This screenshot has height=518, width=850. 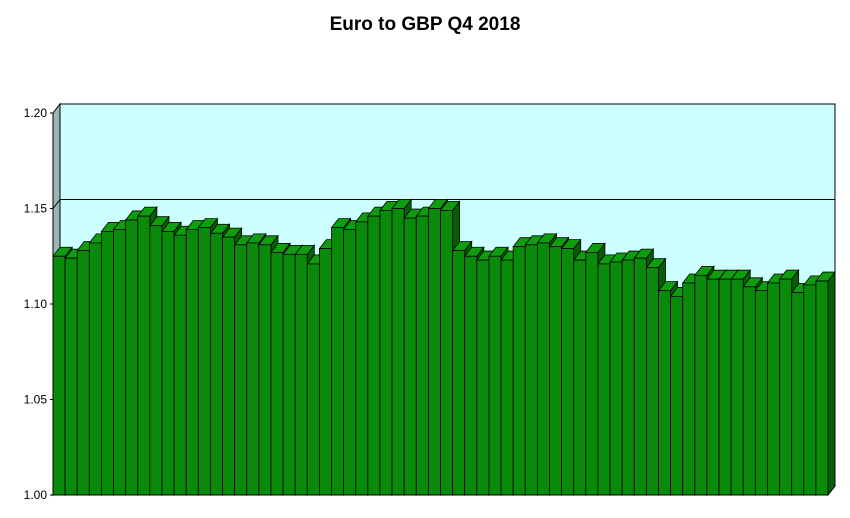 I want to click on y-tick-label: 1.15, so click(x=36, y=209).